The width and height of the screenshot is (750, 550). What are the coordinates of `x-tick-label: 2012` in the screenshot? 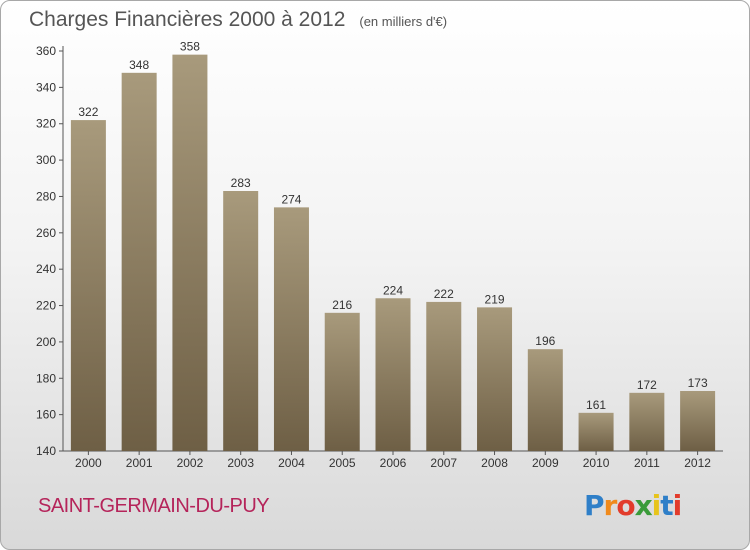 It's located at (697, 463).